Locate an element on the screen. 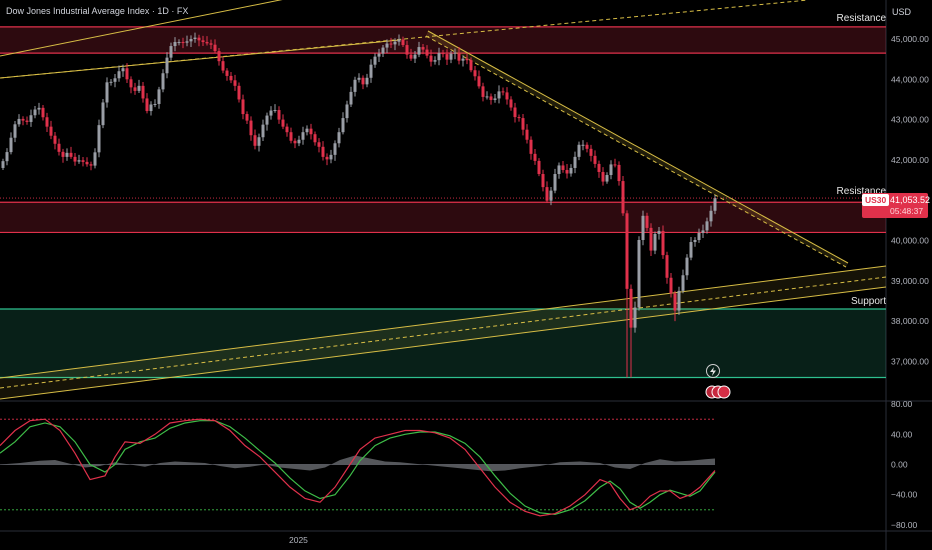  price-tick-label: 45,000.00 is located at coordinates (910, 39).